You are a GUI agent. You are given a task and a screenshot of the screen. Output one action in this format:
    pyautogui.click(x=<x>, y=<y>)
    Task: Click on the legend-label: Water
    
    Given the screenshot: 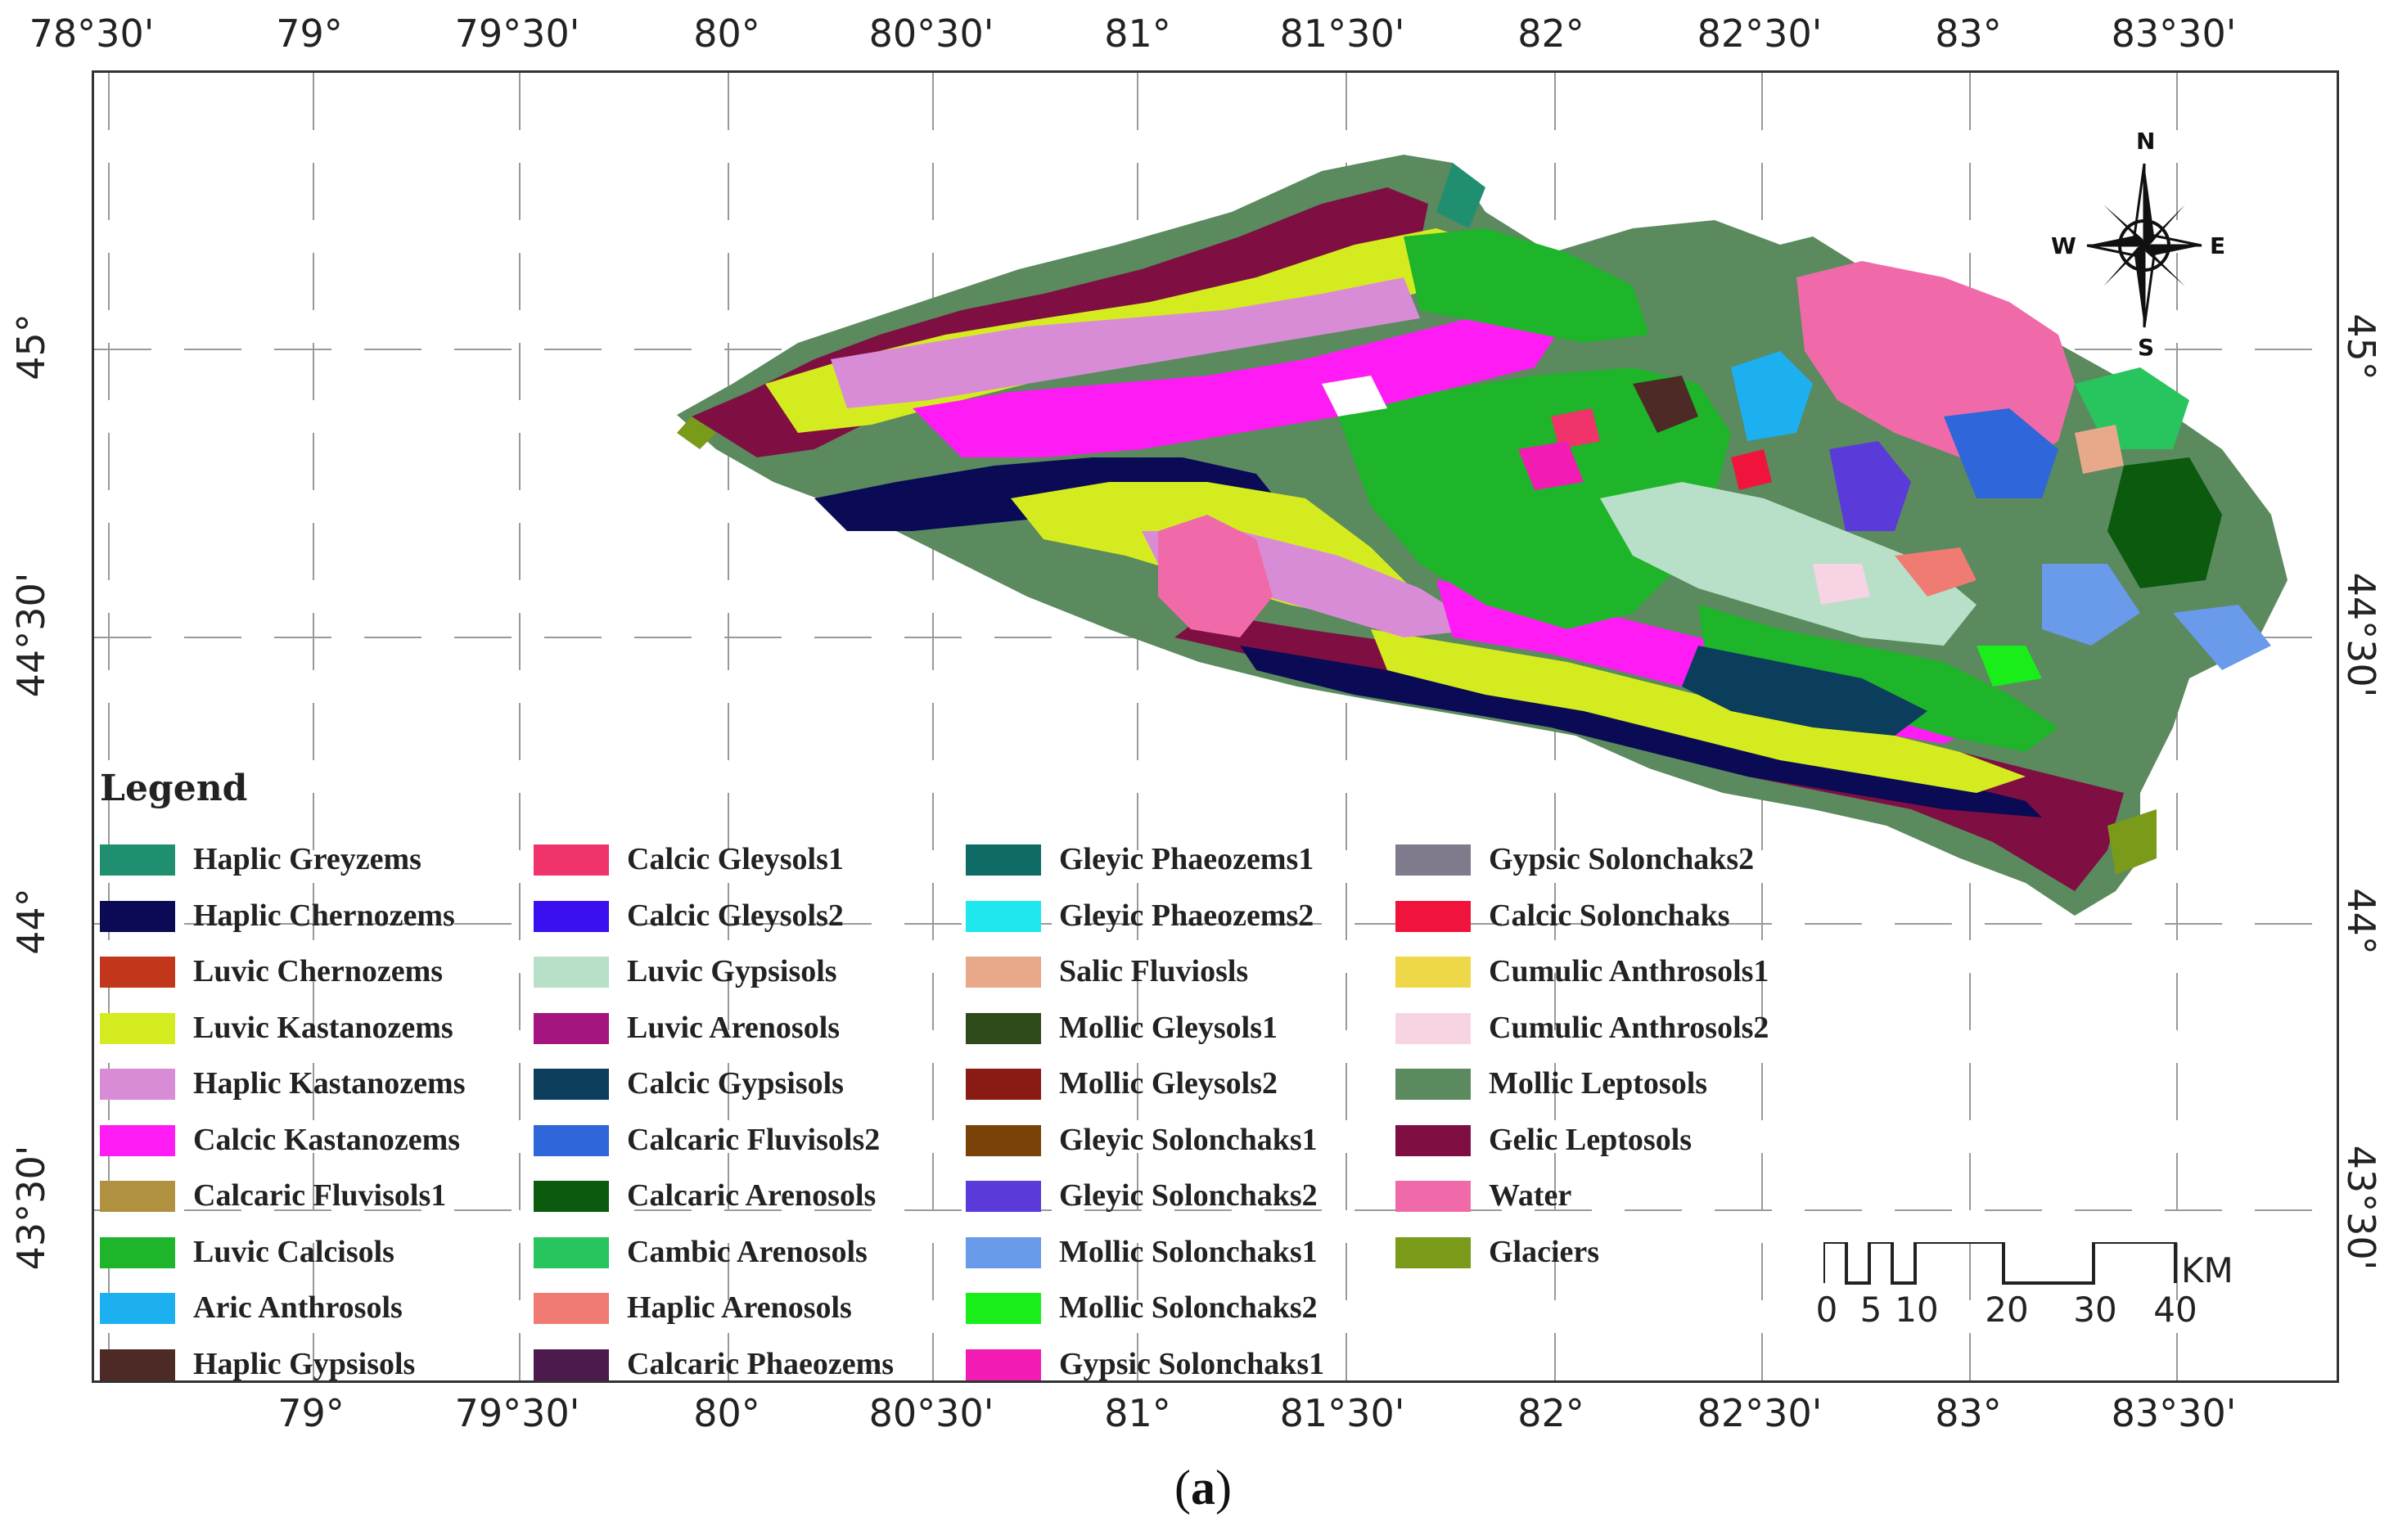 What is the action you would take?
    pyautogui.click(x=1531, y=1195)
    